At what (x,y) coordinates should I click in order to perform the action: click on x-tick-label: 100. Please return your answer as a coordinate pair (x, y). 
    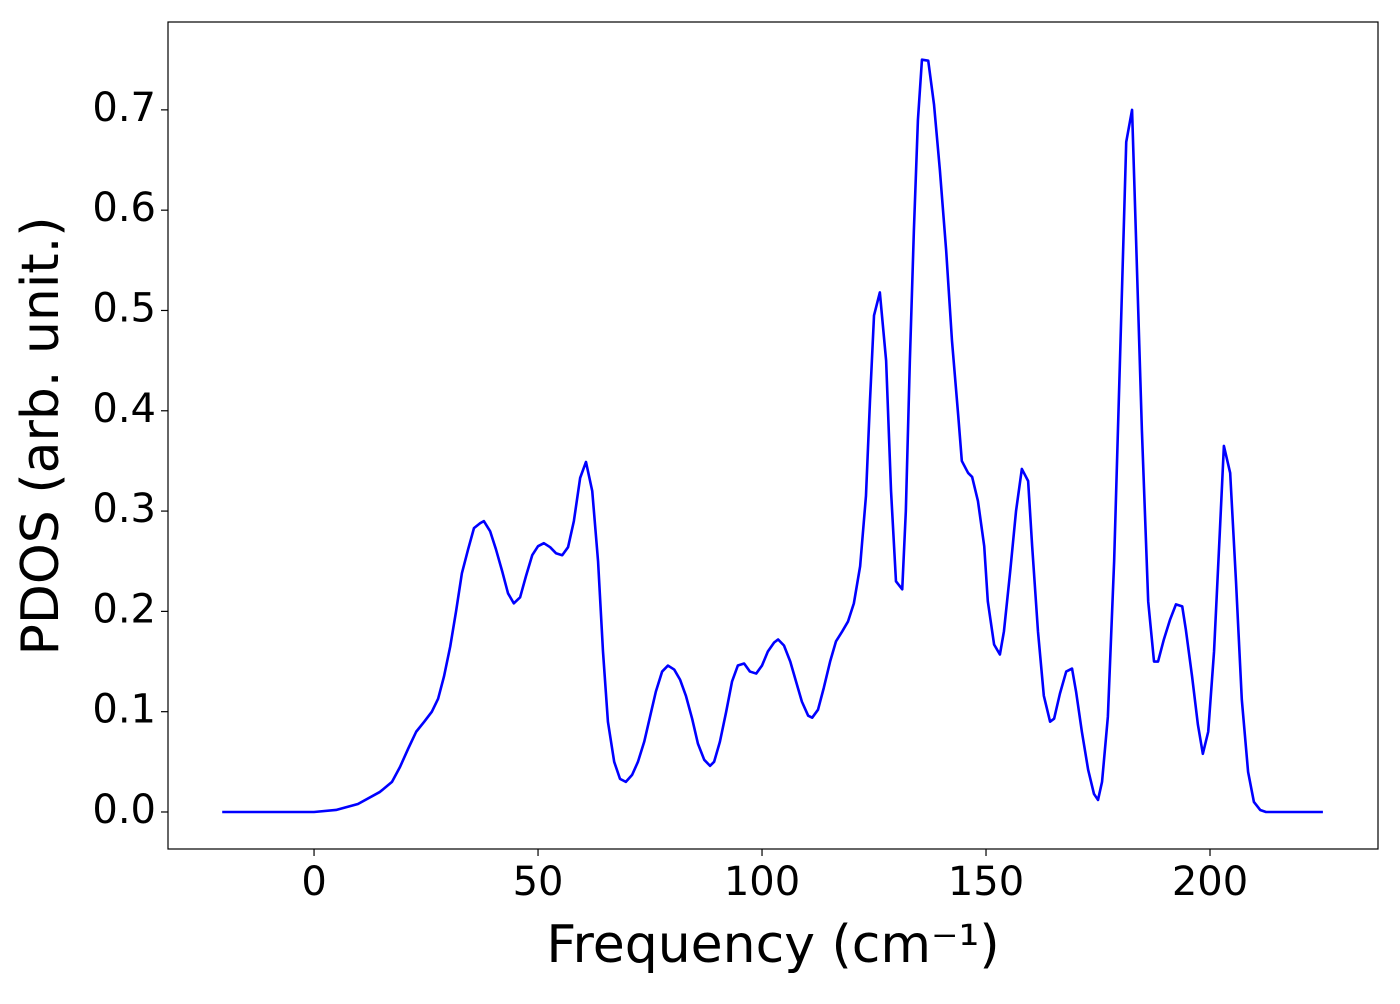
    Looking at the image, I should click on (762, 882).